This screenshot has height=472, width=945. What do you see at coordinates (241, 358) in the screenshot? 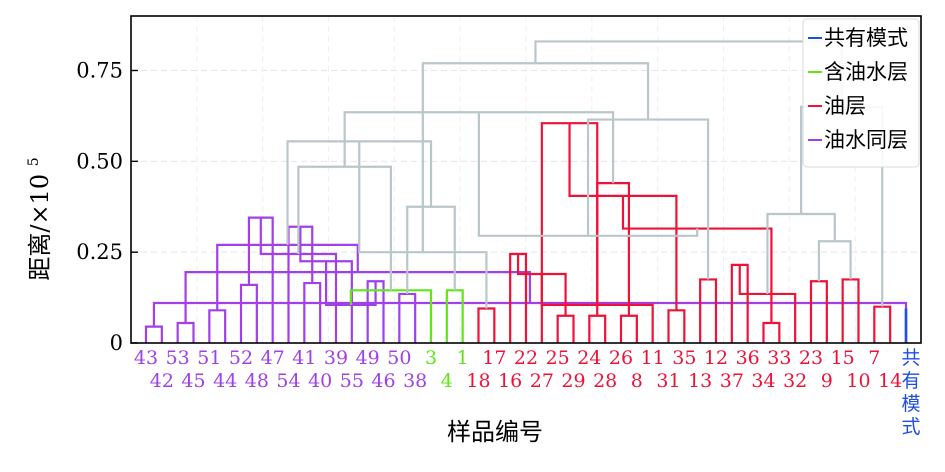
I see `leaf-label-52: 52` at bounding box center [241, 358].